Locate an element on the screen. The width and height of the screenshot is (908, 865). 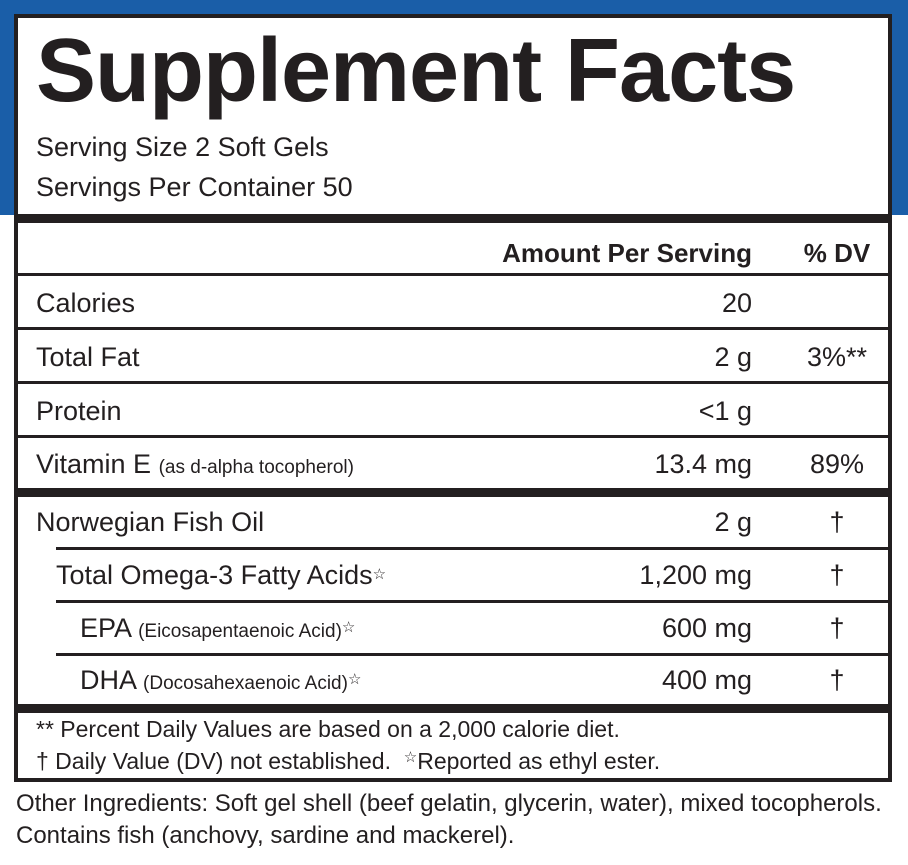
nutrient-dv: 89% is located at coordinates (837, 464).